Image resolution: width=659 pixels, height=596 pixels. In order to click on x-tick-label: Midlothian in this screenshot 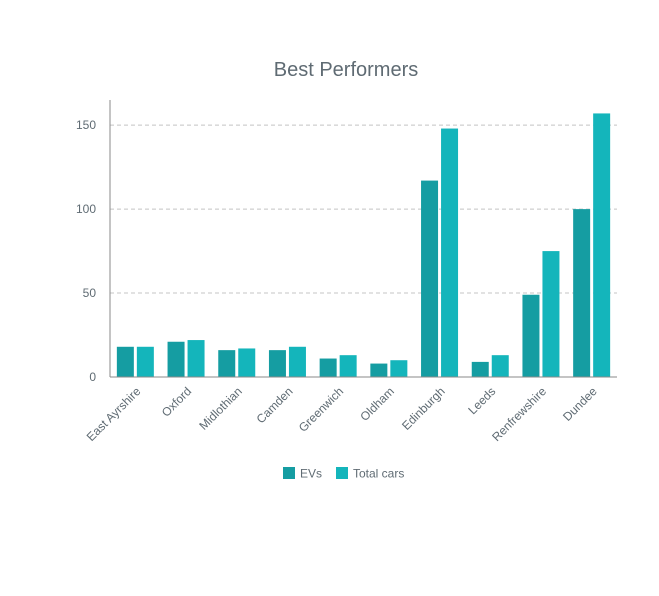, I will do `click(220, 408)`.